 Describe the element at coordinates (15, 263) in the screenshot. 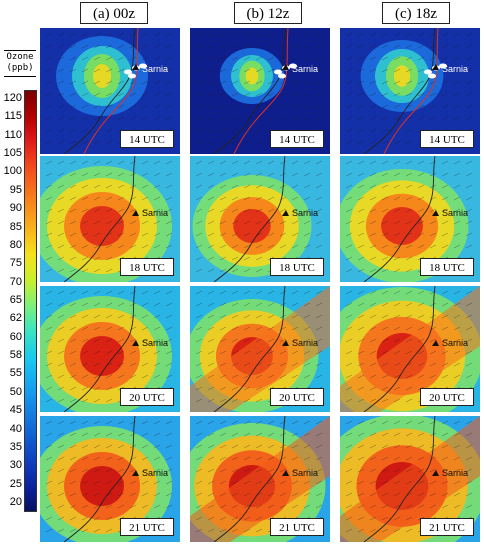

I see `colorbar-tick-label: 75` at that location.